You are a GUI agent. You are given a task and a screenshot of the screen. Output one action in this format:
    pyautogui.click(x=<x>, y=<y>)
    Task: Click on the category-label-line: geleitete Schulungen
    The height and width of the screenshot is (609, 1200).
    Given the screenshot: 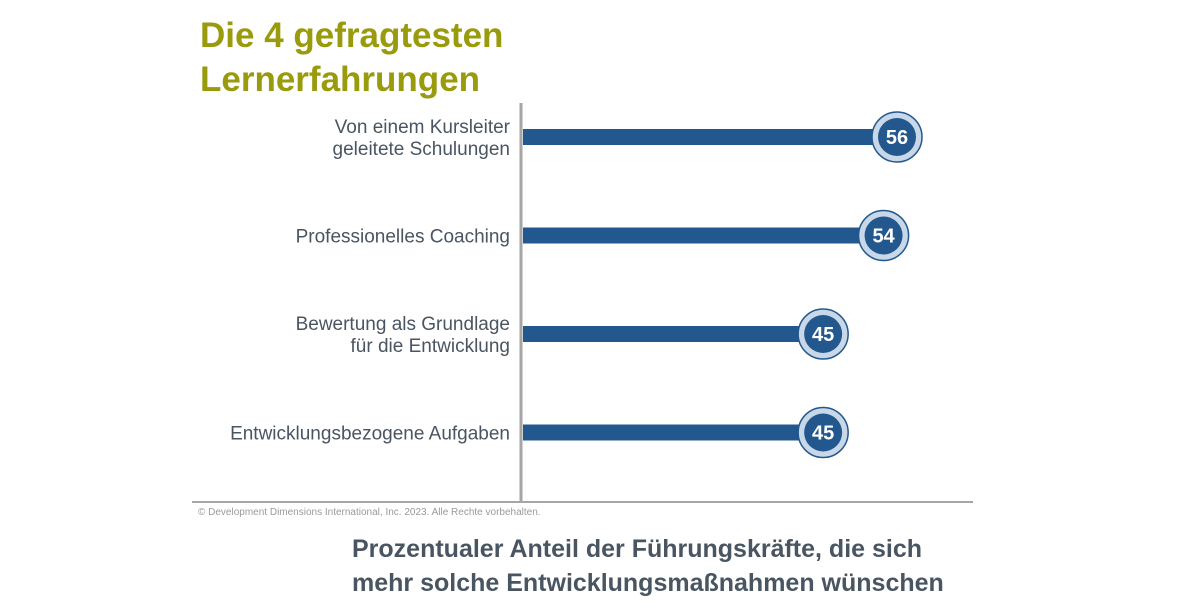 What is the action you would take?
    pyautogui.click(x=421, y=149)
    